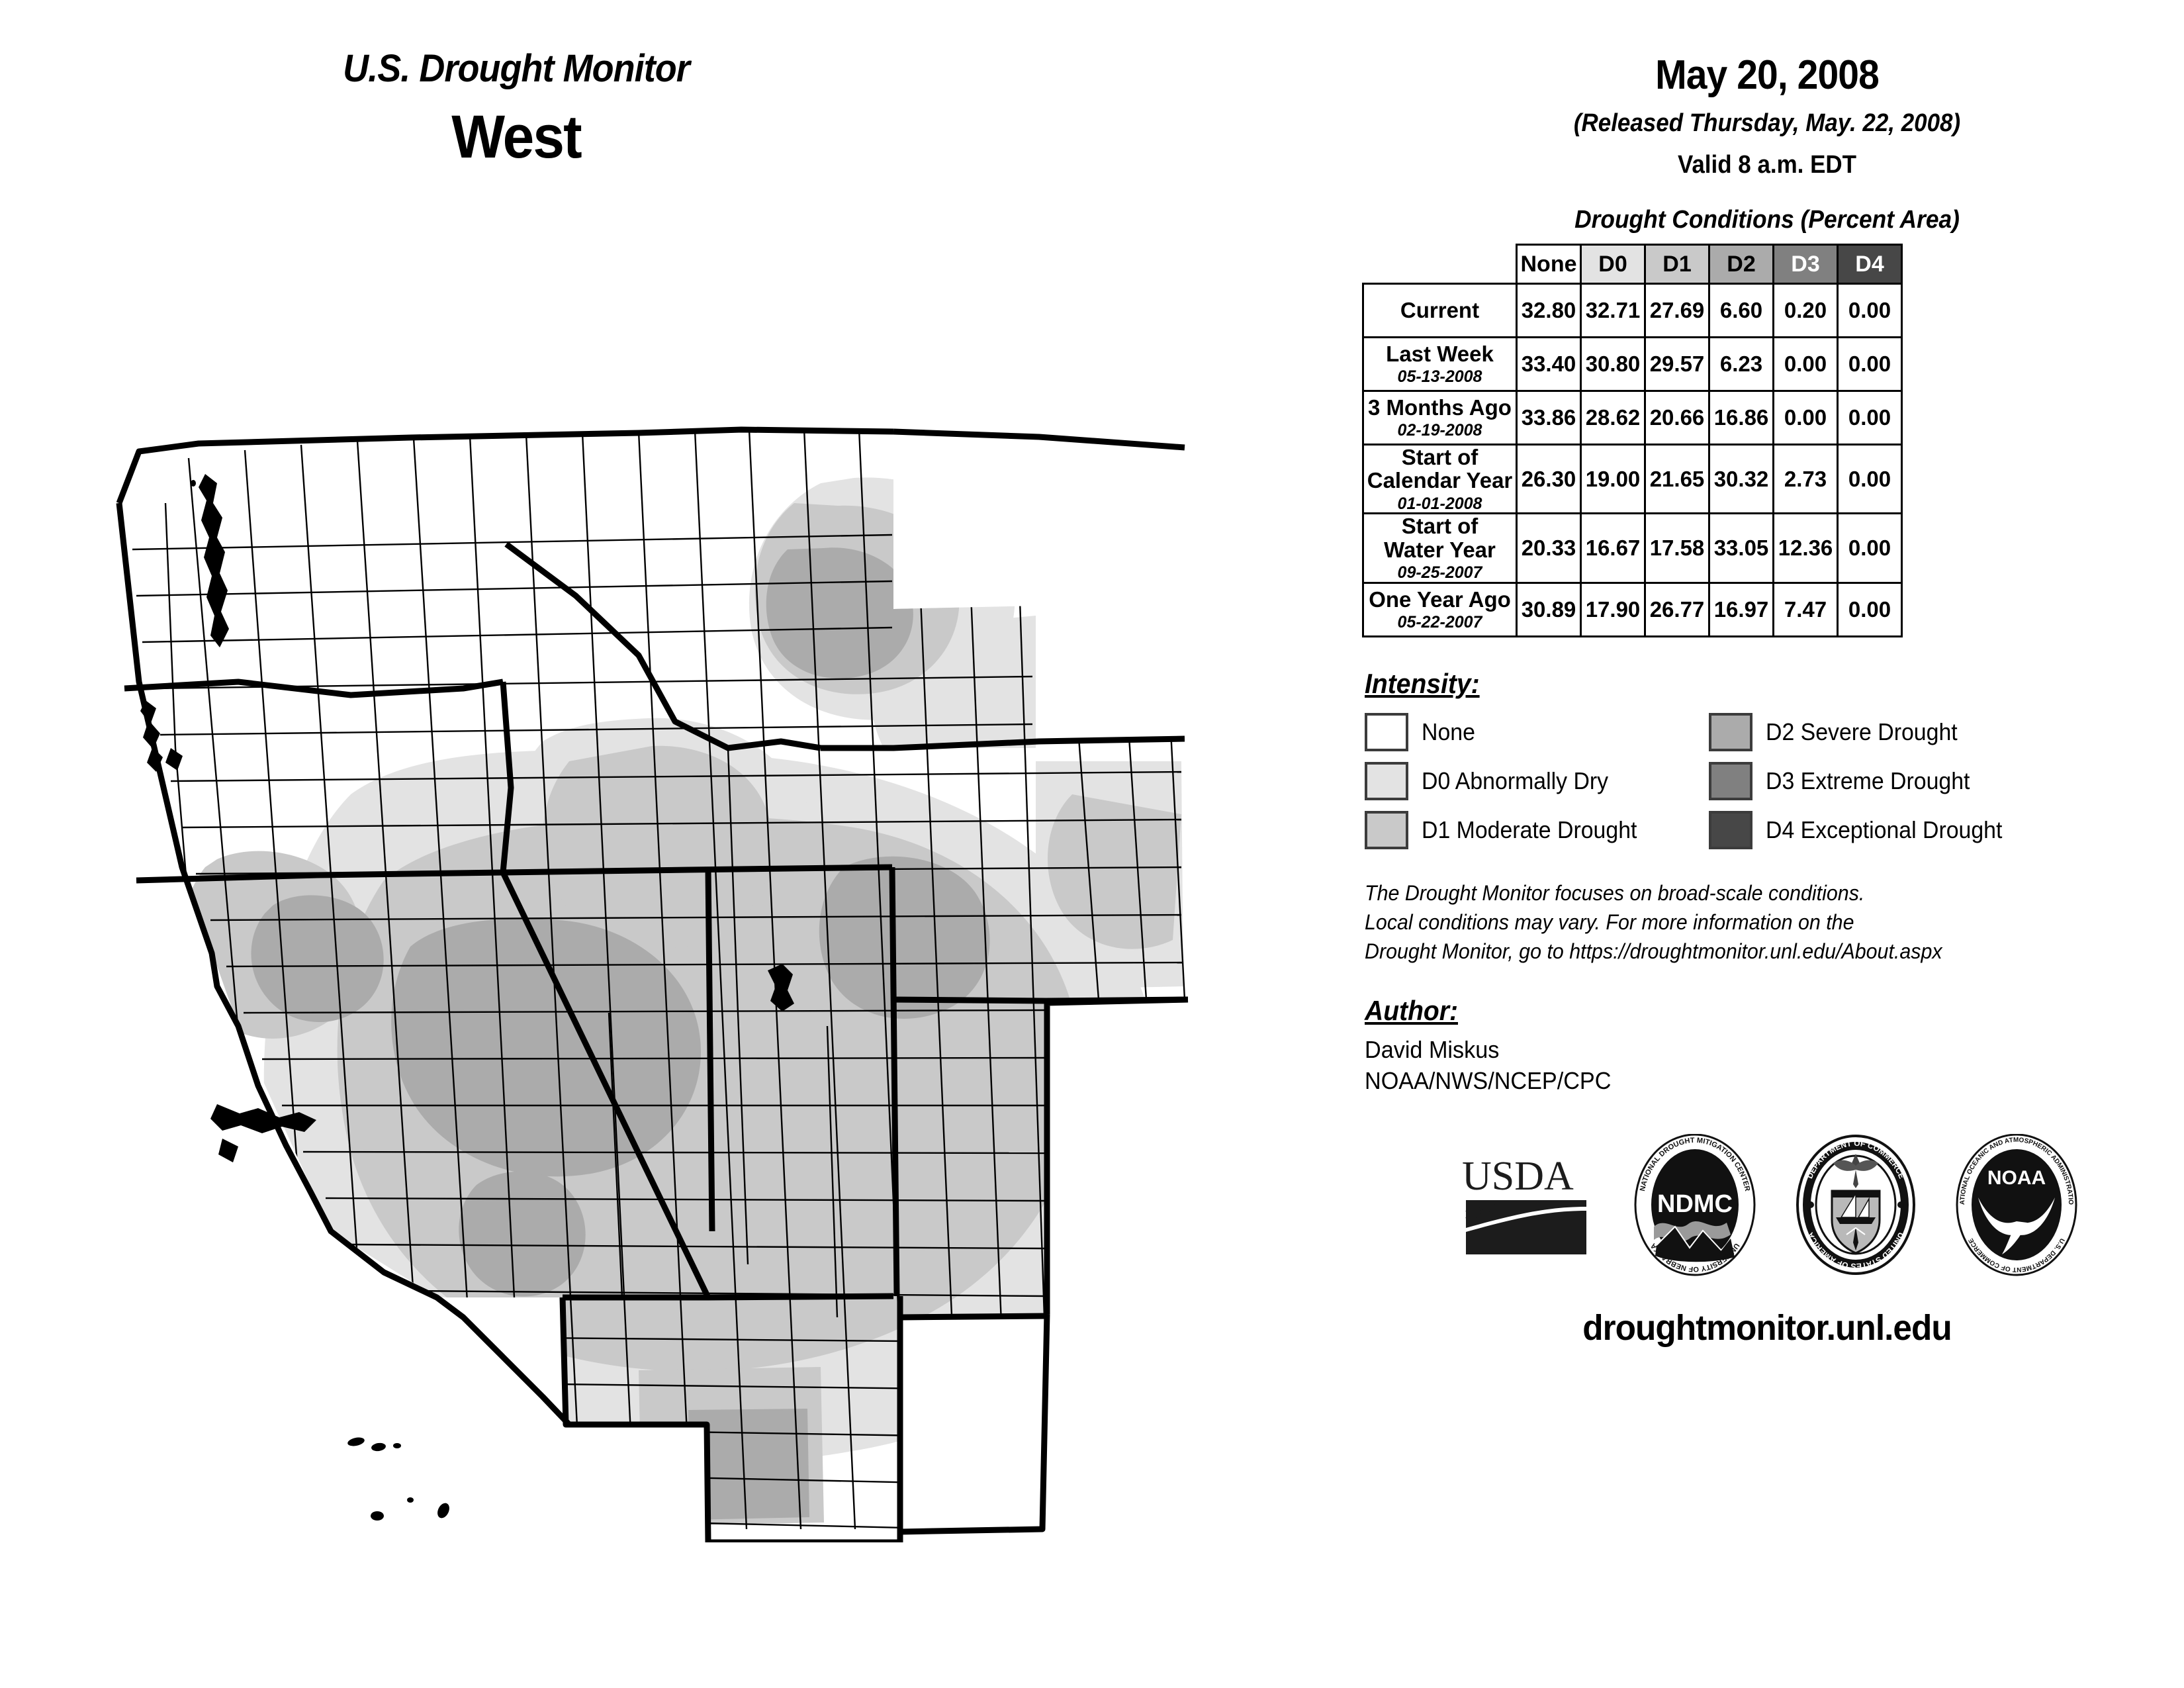 This screenshot has width=2184, height=1688. What do you see at coordinates (1741, 548) in the screenshot?
I see `cell-d2: 33.05` at bounding box center [1741, 548].